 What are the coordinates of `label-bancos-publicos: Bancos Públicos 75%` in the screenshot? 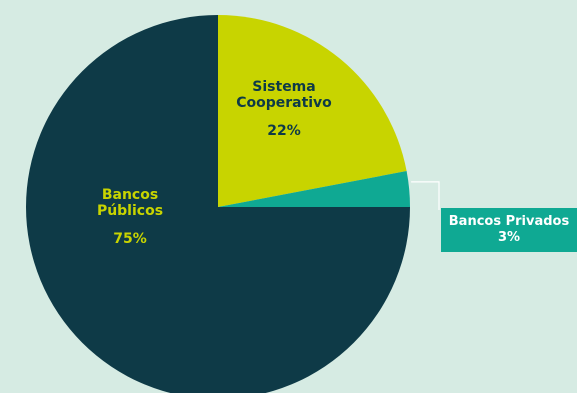 It's located at (130, 217).